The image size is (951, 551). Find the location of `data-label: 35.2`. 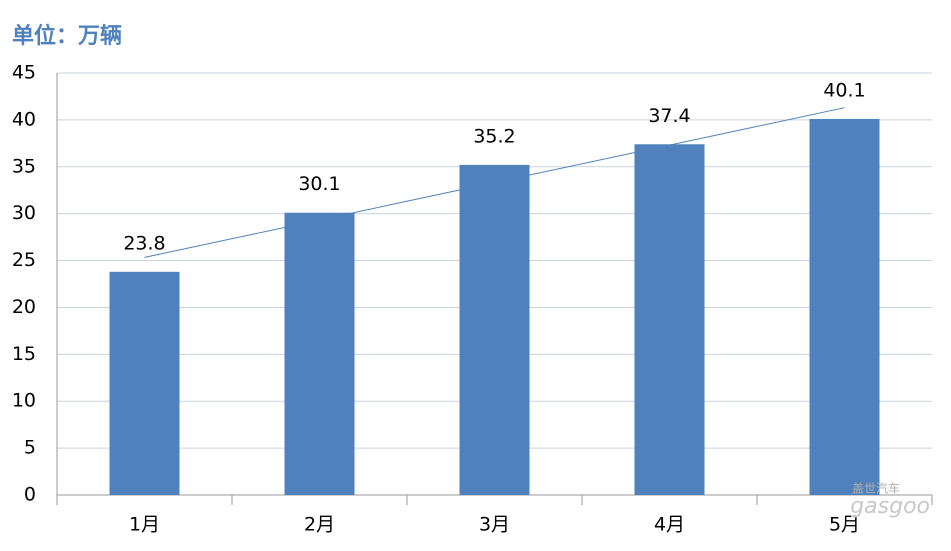

data-label: 35.2 is located at coordinates (494, 136).